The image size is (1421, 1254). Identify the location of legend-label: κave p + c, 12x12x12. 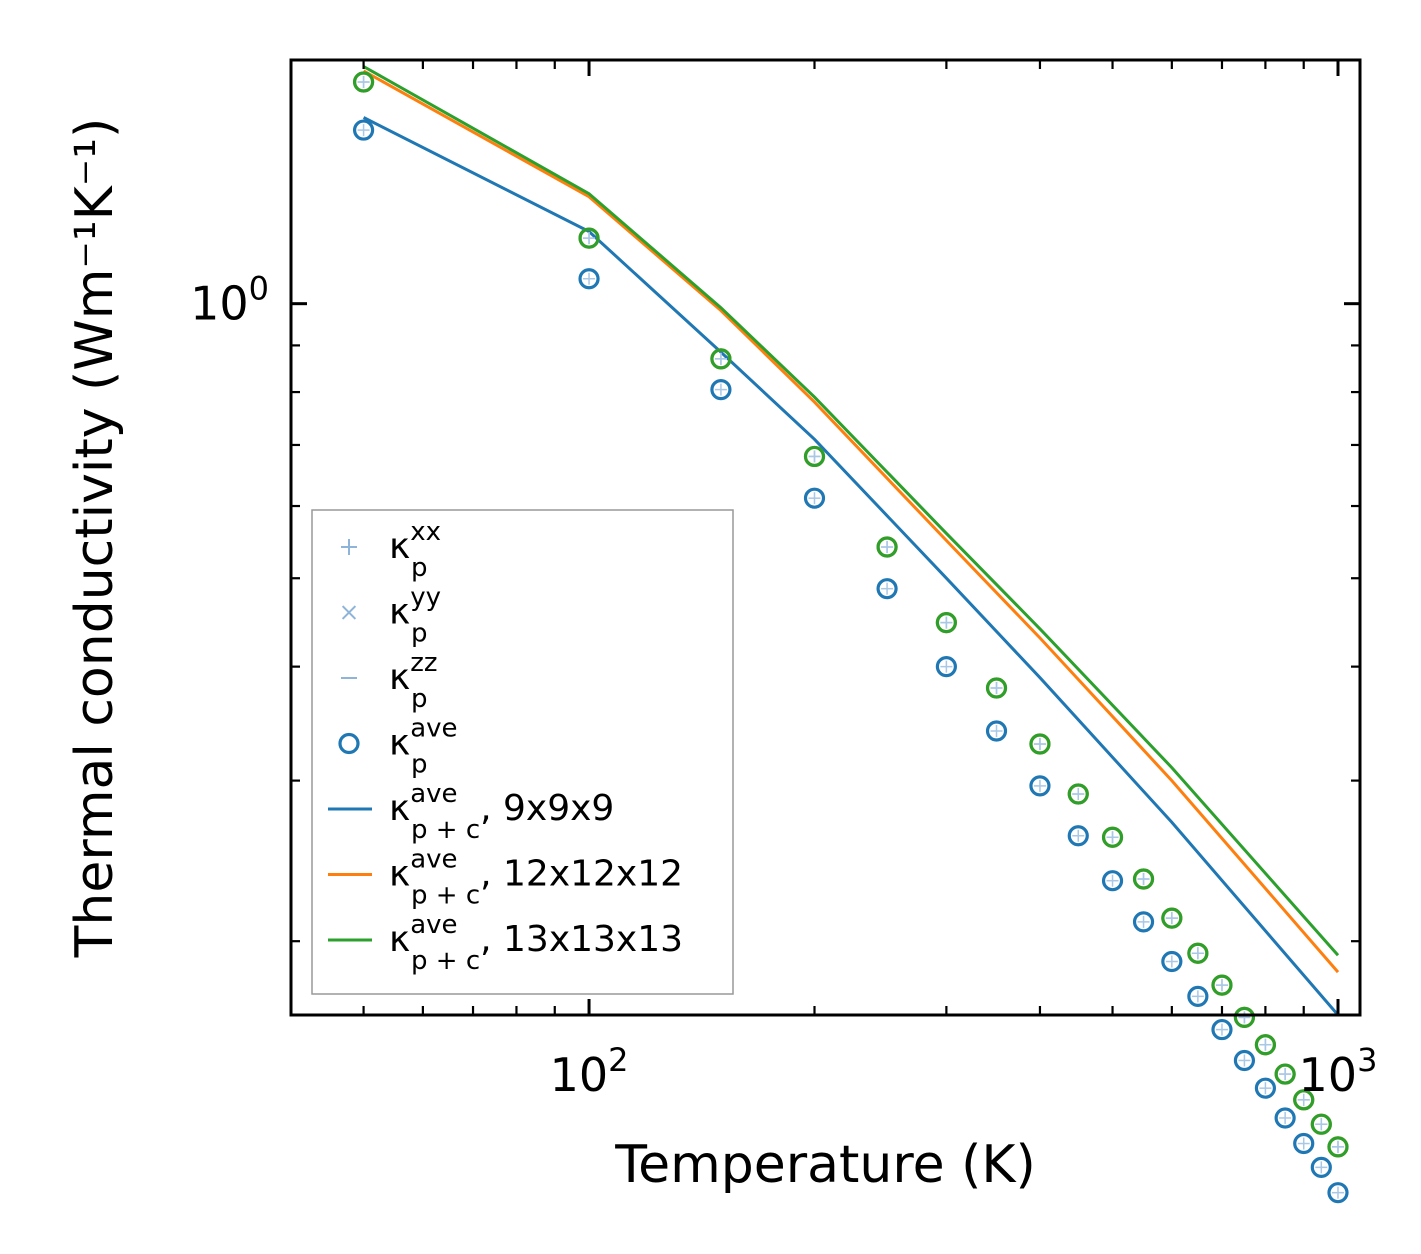
(536, 878).